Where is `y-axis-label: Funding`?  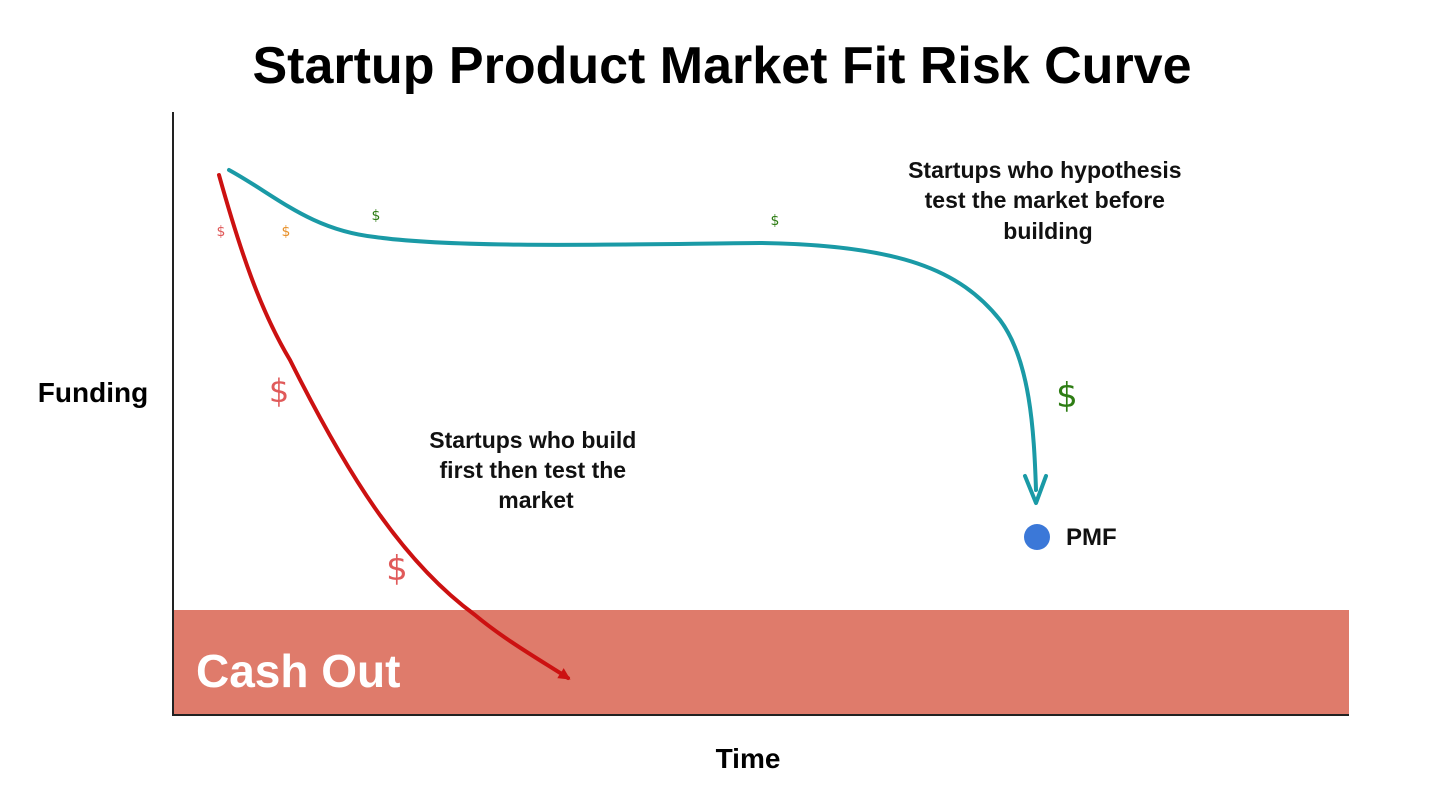 y-axis-label: Funding is located at coordinates (93, 392).